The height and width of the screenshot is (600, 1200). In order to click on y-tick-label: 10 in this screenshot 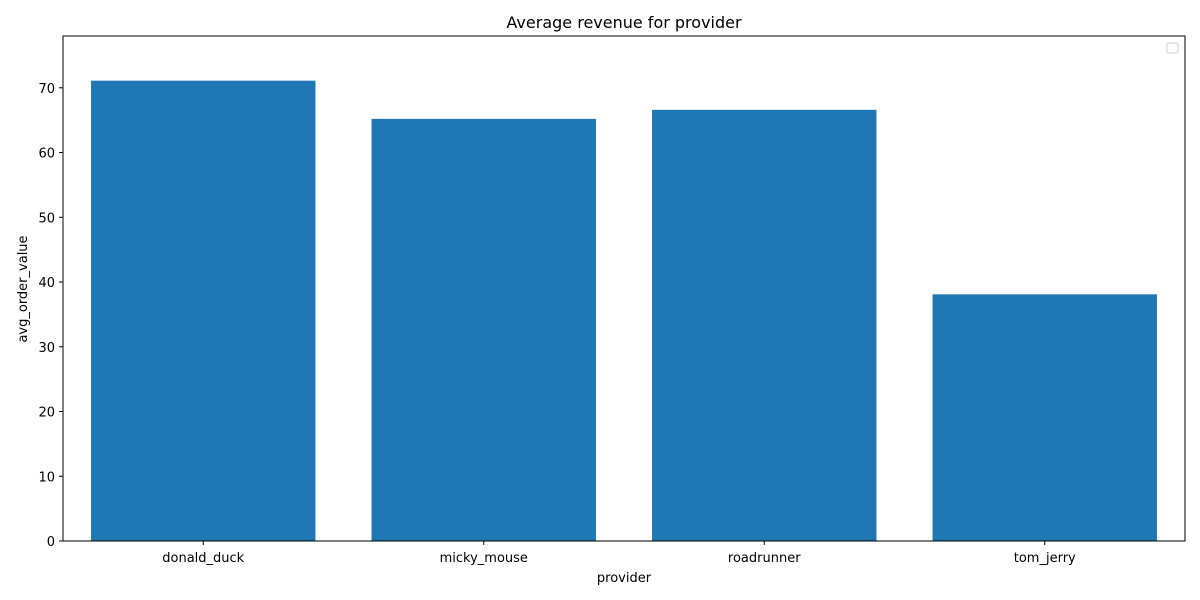, I will do `click(46, 477)`.